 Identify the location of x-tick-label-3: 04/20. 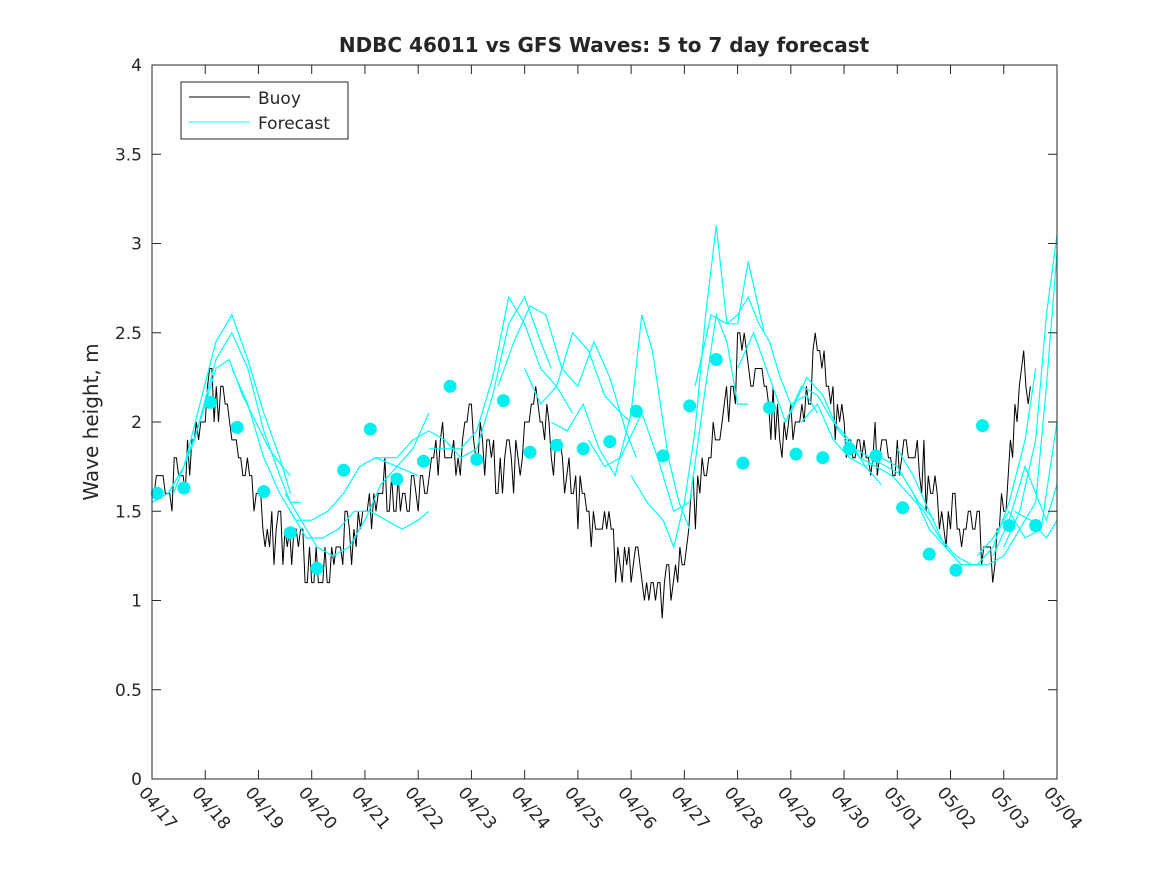
(317, 808).